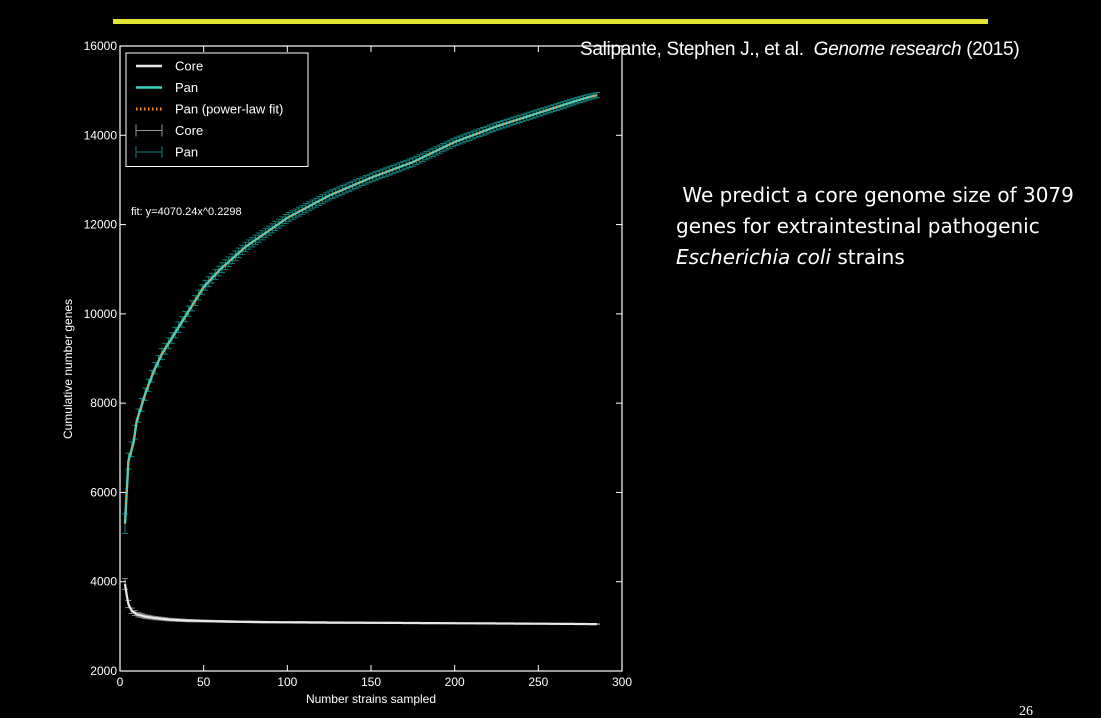 This screenshot has height=718, width=1101. I want to click on core-errorbars, so click(361, 601).